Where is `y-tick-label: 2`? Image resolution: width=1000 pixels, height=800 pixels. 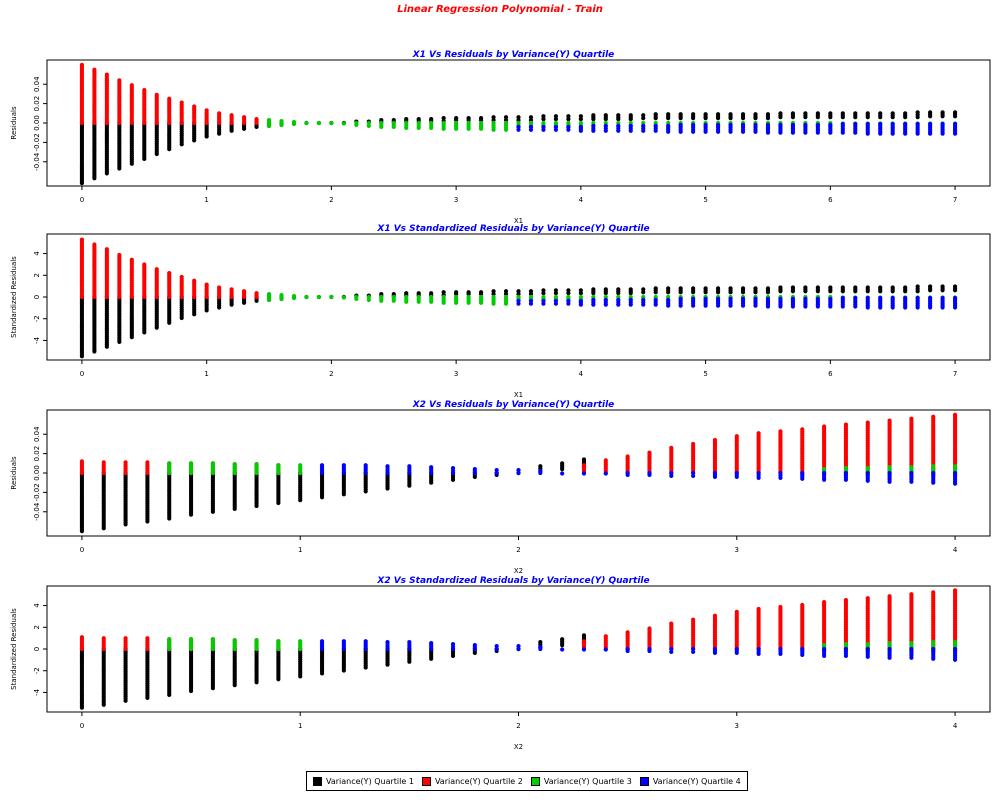
y-tick-label: 2 is located at coordinates (37, 627).